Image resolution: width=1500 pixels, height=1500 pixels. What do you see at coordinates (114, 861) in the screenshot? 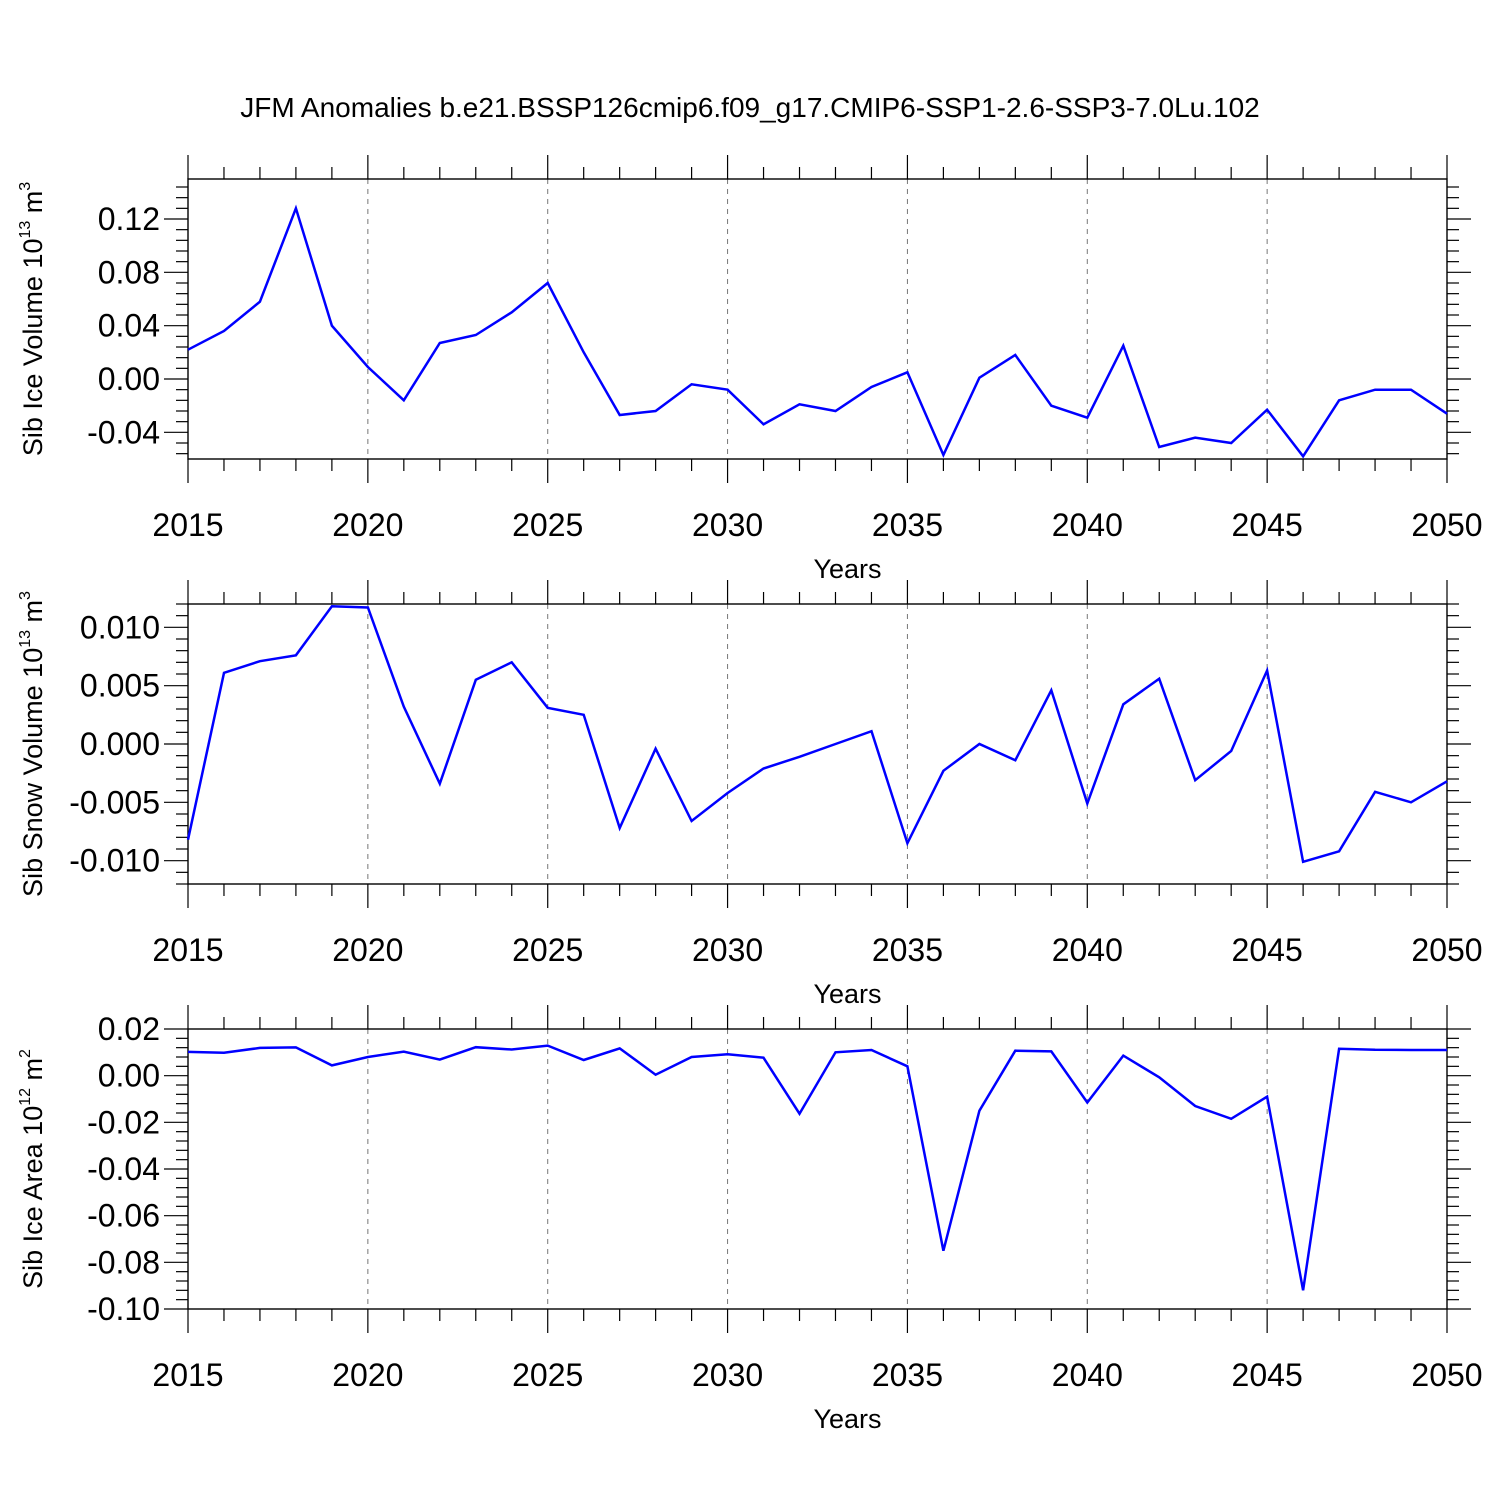
I see `y-tick-label: -0.010` at bounding box center [114, 861].